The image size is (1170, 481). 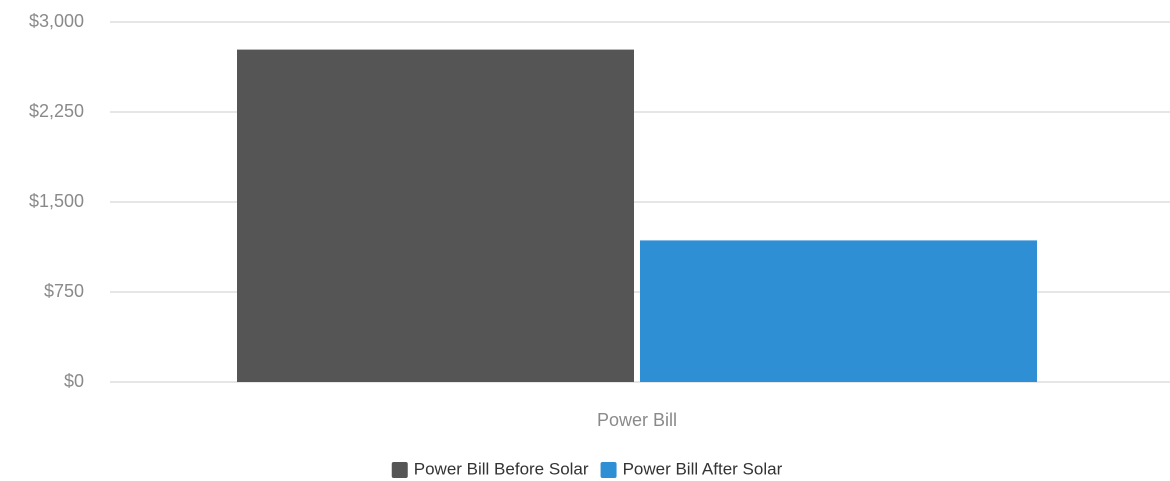 What do you see at coordinates (56, 201) in the screenshot?
I see `y-tick-label: $1,500` at bounding box center [56, 201].